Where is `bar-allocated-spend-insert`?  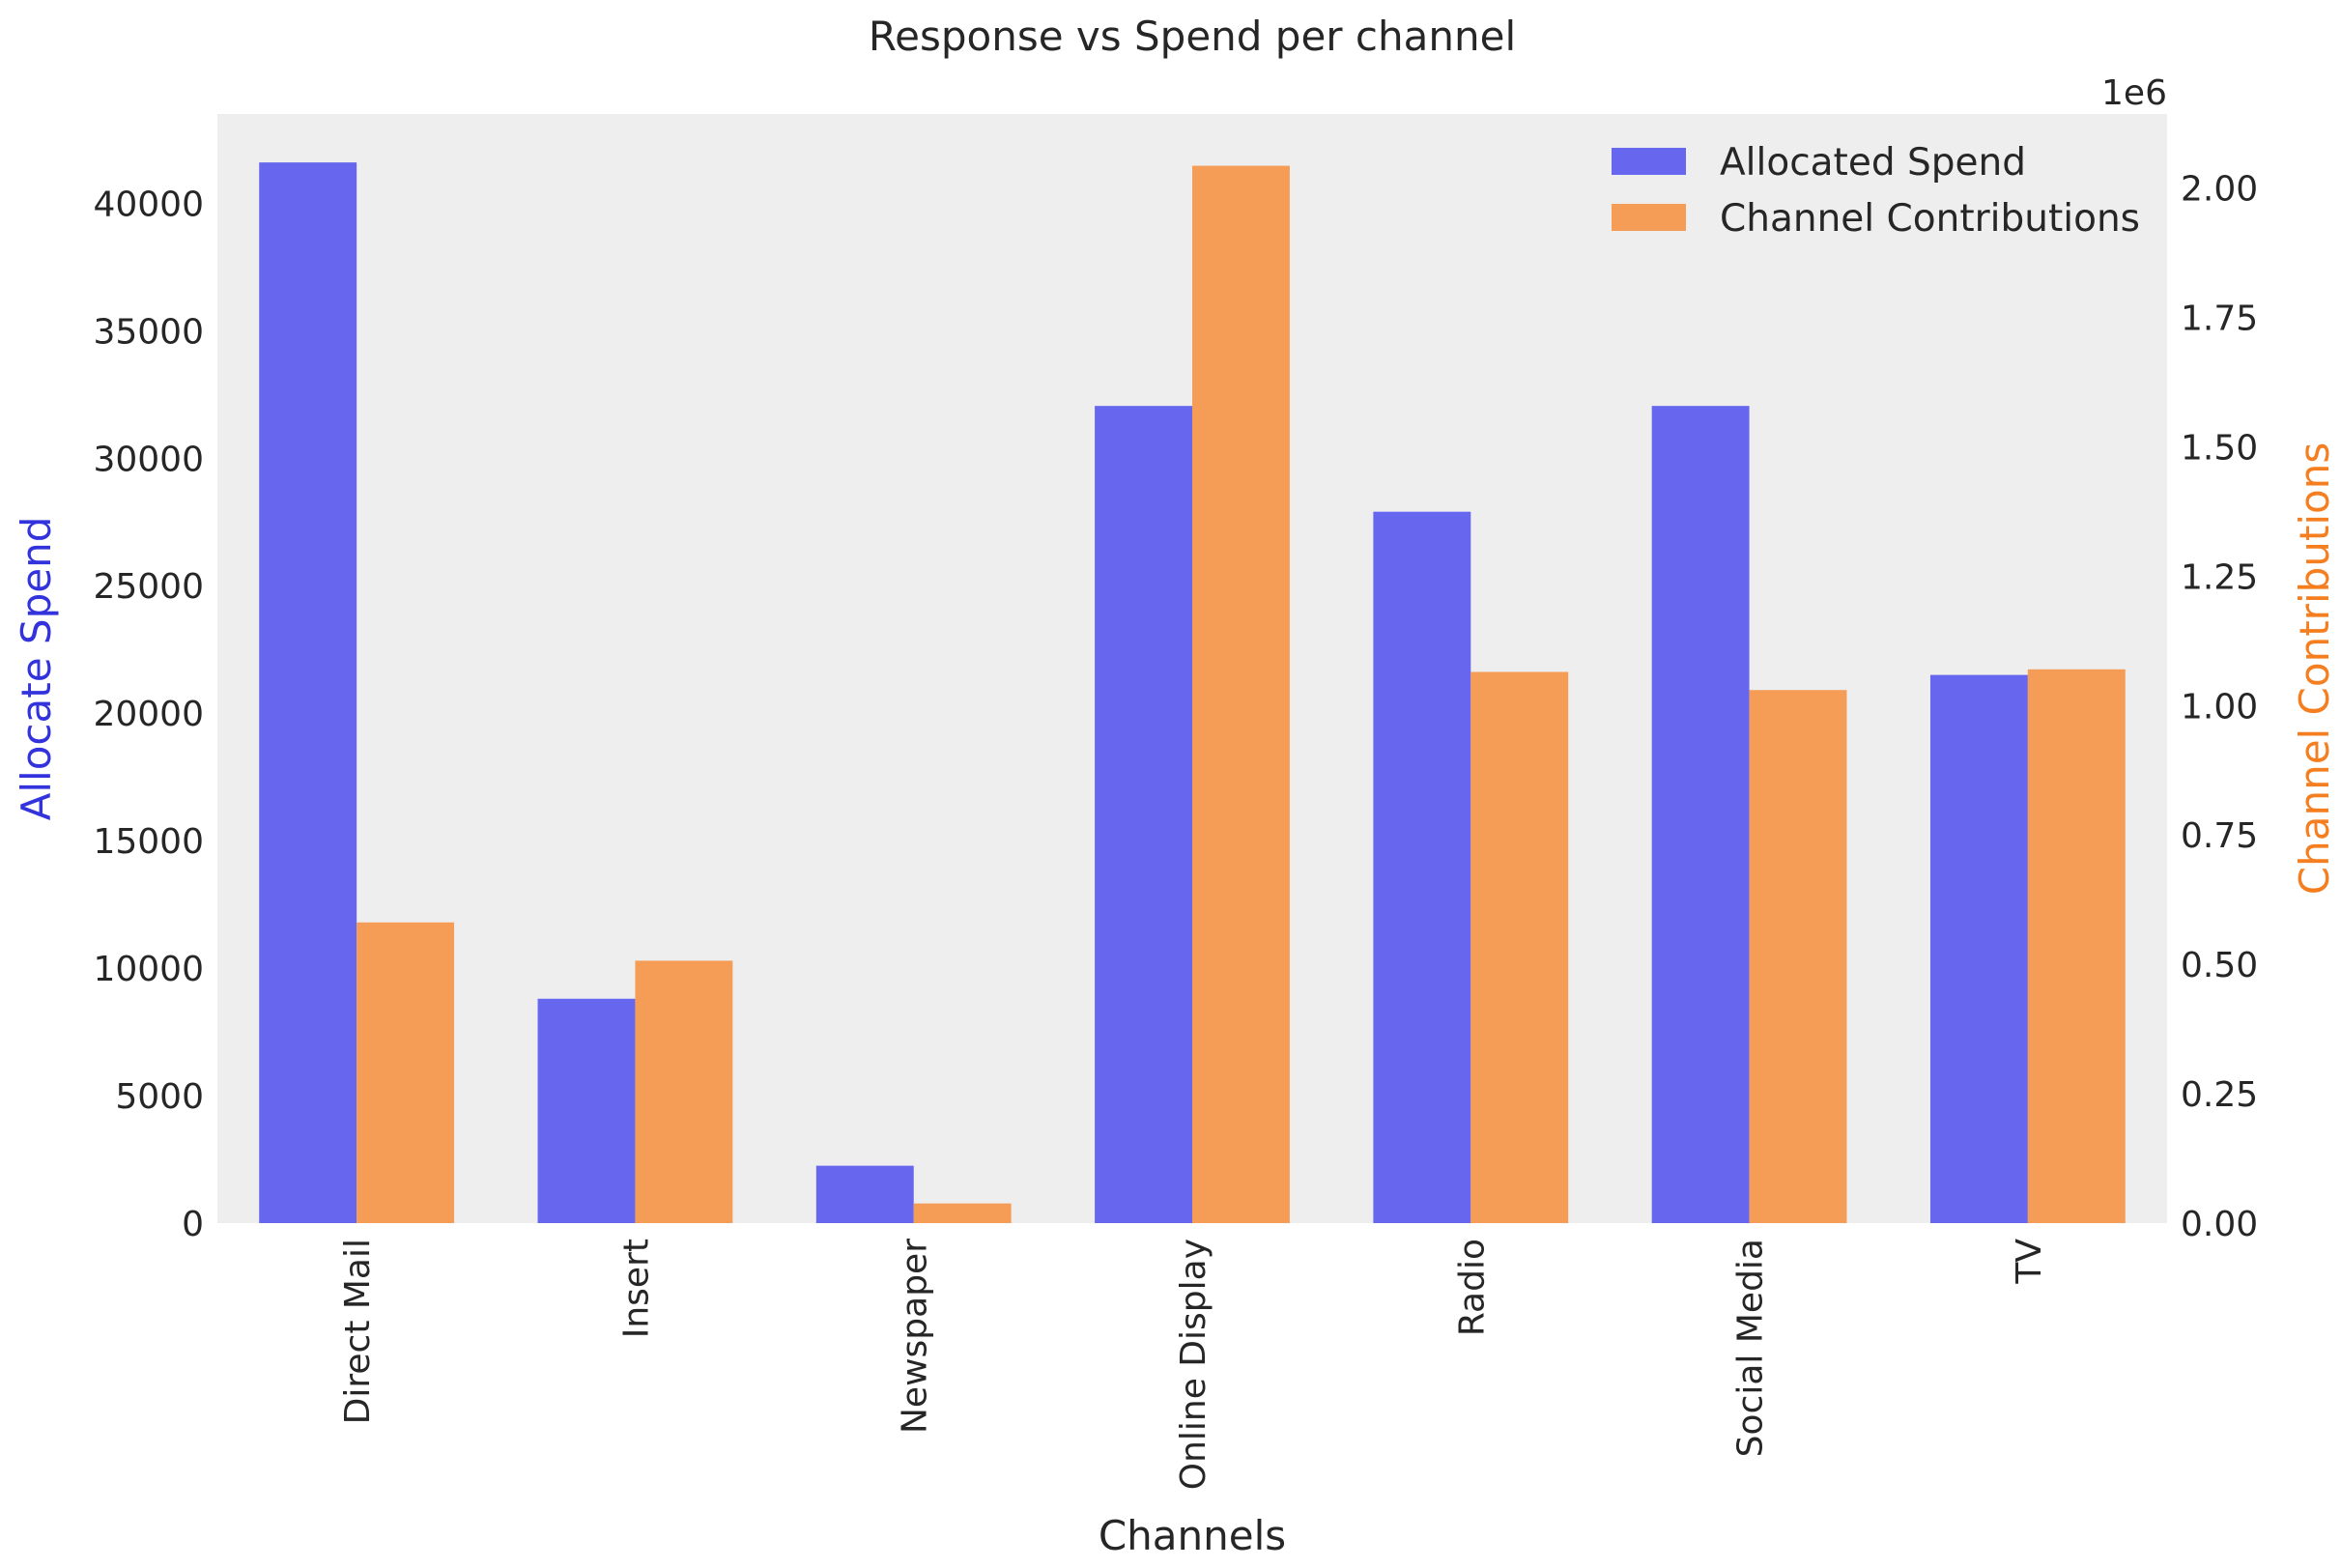
bar-allocated-spend-insert is located at coordinates (586, 1110).